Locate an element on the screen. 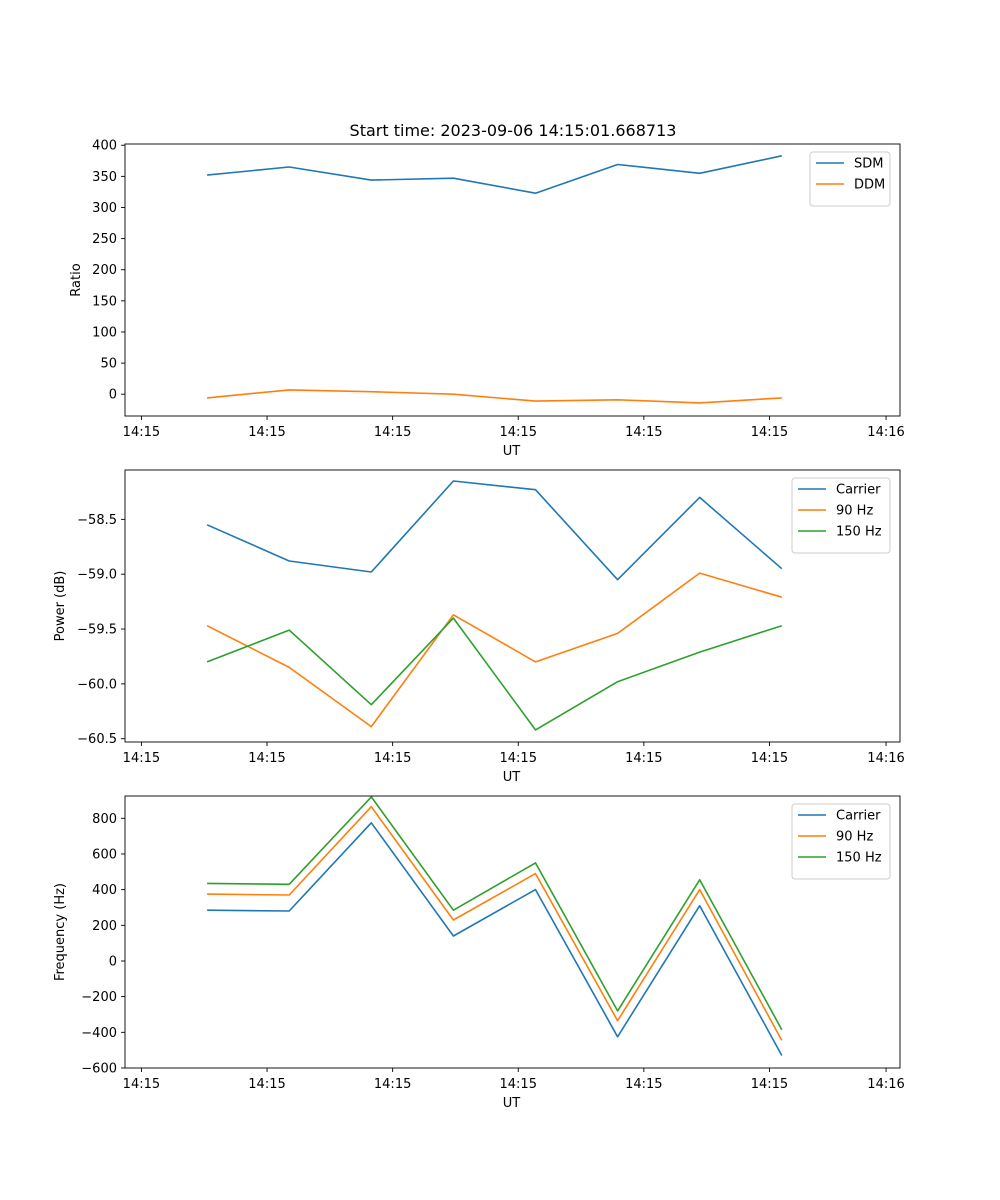 The width and height of the screenshot is (1000, 1200). y-tick-label: −58.5 is located at coordinates (97, 520).